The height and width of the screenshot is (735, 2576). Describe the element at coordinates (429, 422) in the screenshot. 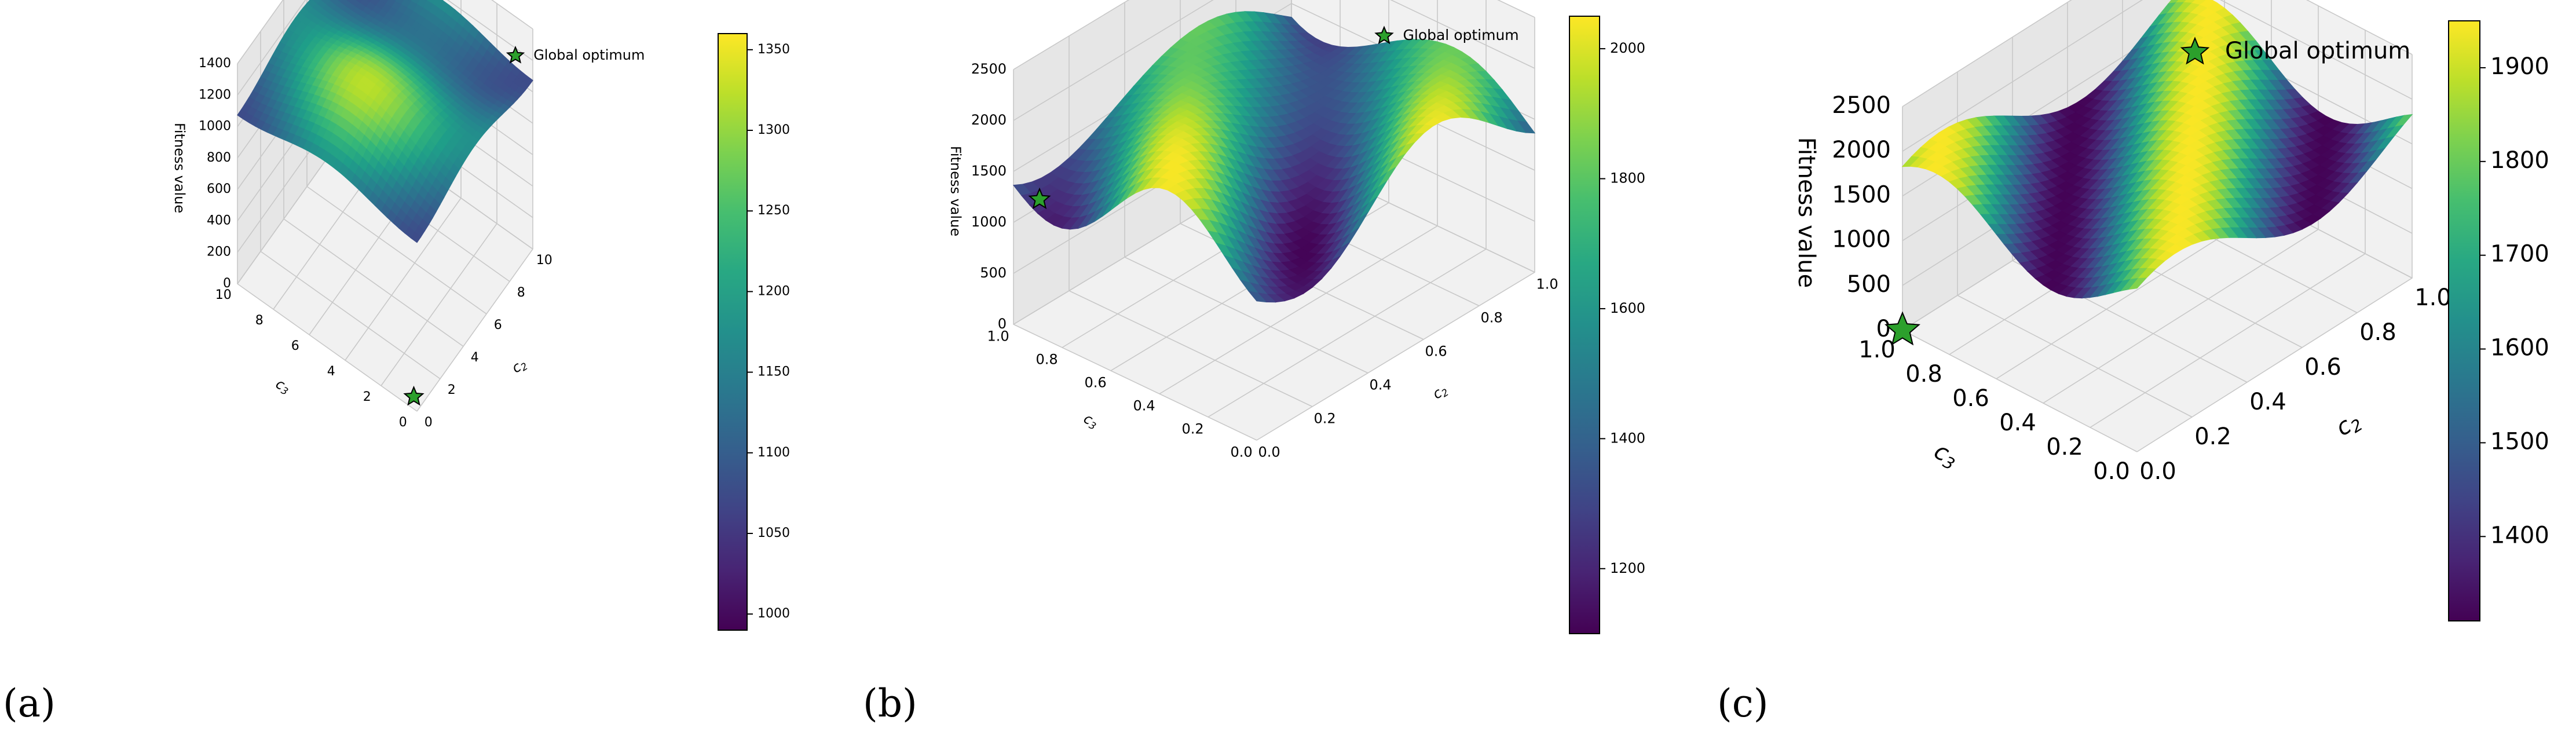

I see `x-tick-label: 0` at that location.